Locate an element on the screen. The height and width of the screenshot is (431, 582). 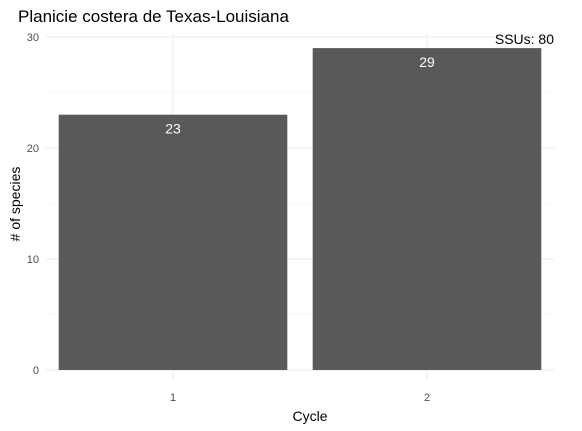
x-tick-label: 1 is located at coordinates (173, 398).